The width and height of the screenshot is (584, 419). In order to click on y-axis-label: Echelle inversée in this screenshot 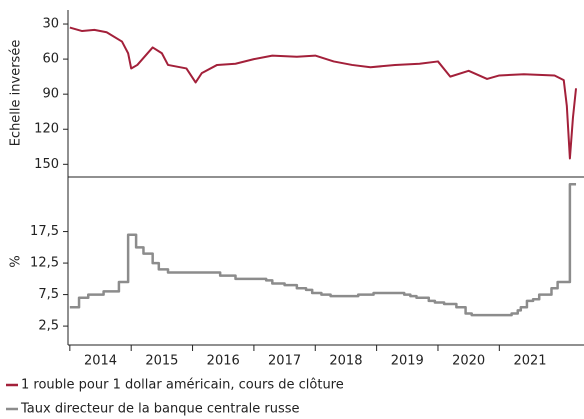, I will do `click(16, 93)`.